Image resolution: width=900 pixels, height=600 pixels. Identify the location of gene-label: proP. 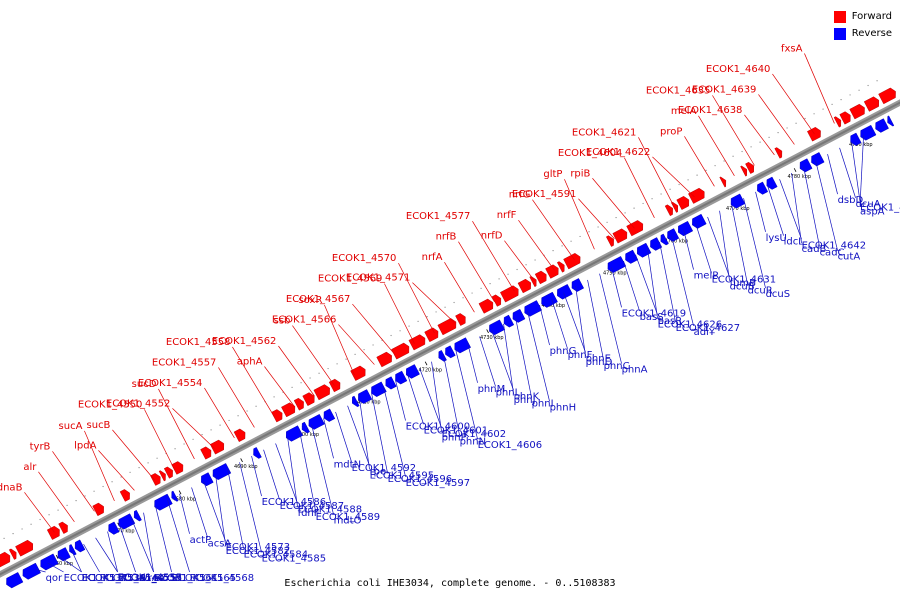
(671, 131).